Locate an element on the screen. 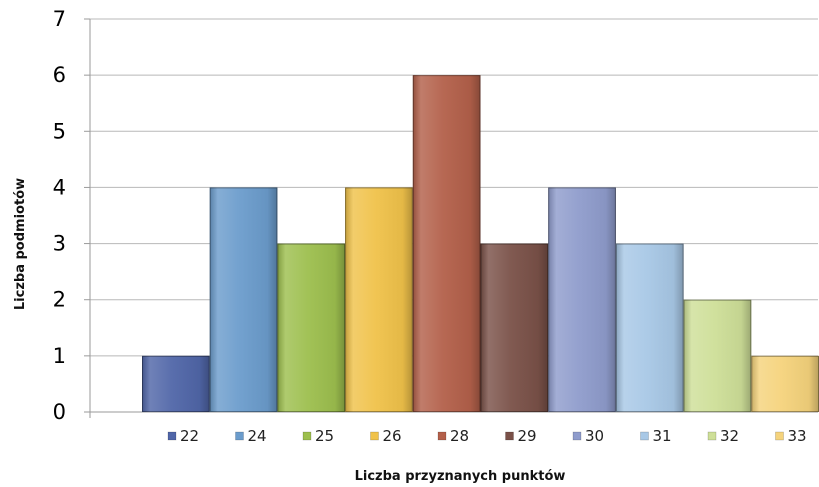 Image resolution: width=819 pixels, height=487 pixels. legend-label: 32 is located at coordinates (729, 436).